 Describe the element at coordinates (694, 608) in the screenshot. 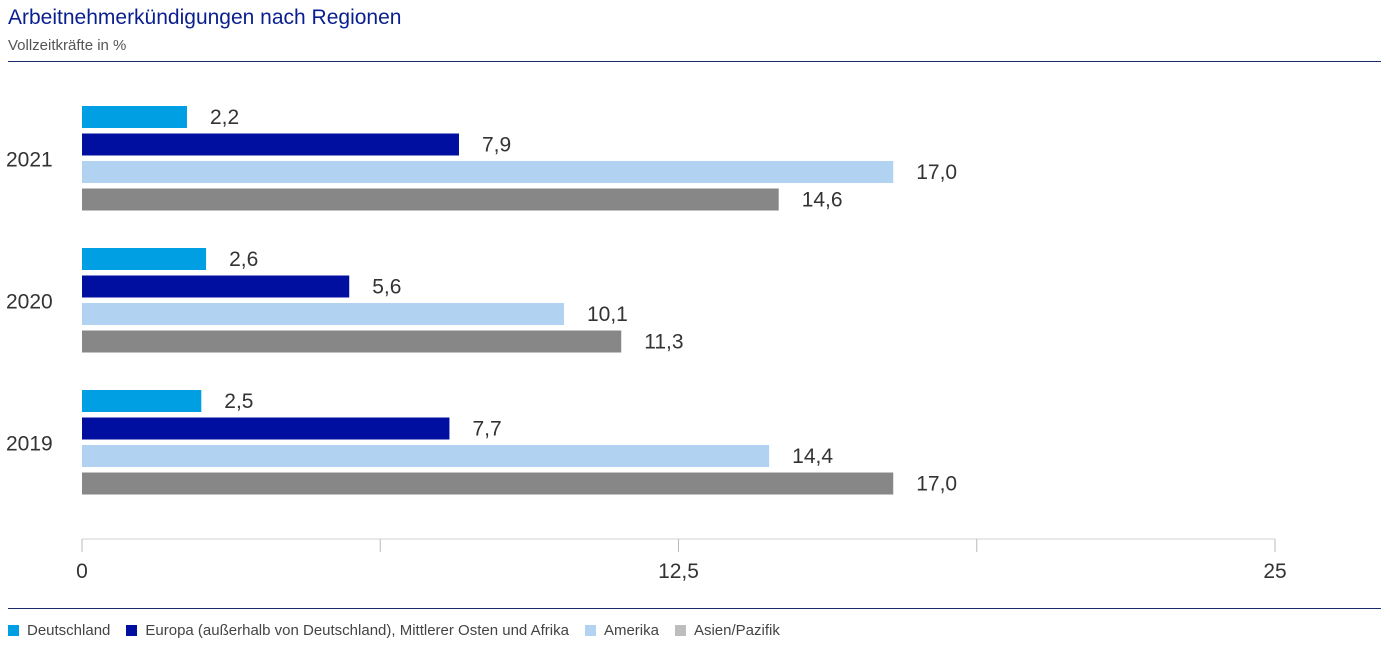

I see `bottom-divider` at that location.